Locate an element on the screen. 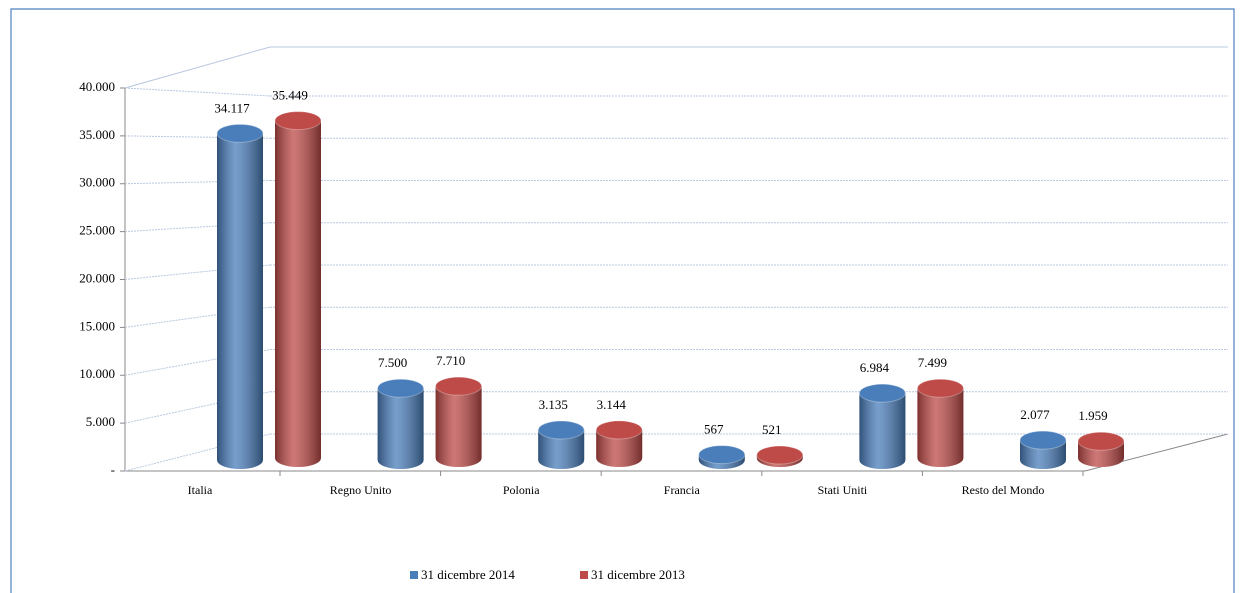 The width and height of the screenshot is (1243, 593). y-tick-label: 25.000 is located at coordinates (97, 230).